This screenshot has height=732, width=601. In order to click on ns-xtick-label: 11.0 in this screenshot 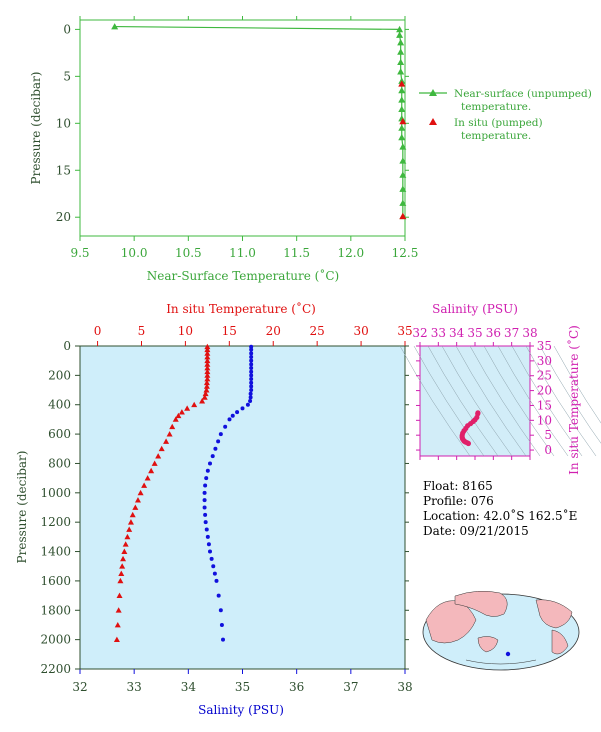, I will do `click(242, 253)`.